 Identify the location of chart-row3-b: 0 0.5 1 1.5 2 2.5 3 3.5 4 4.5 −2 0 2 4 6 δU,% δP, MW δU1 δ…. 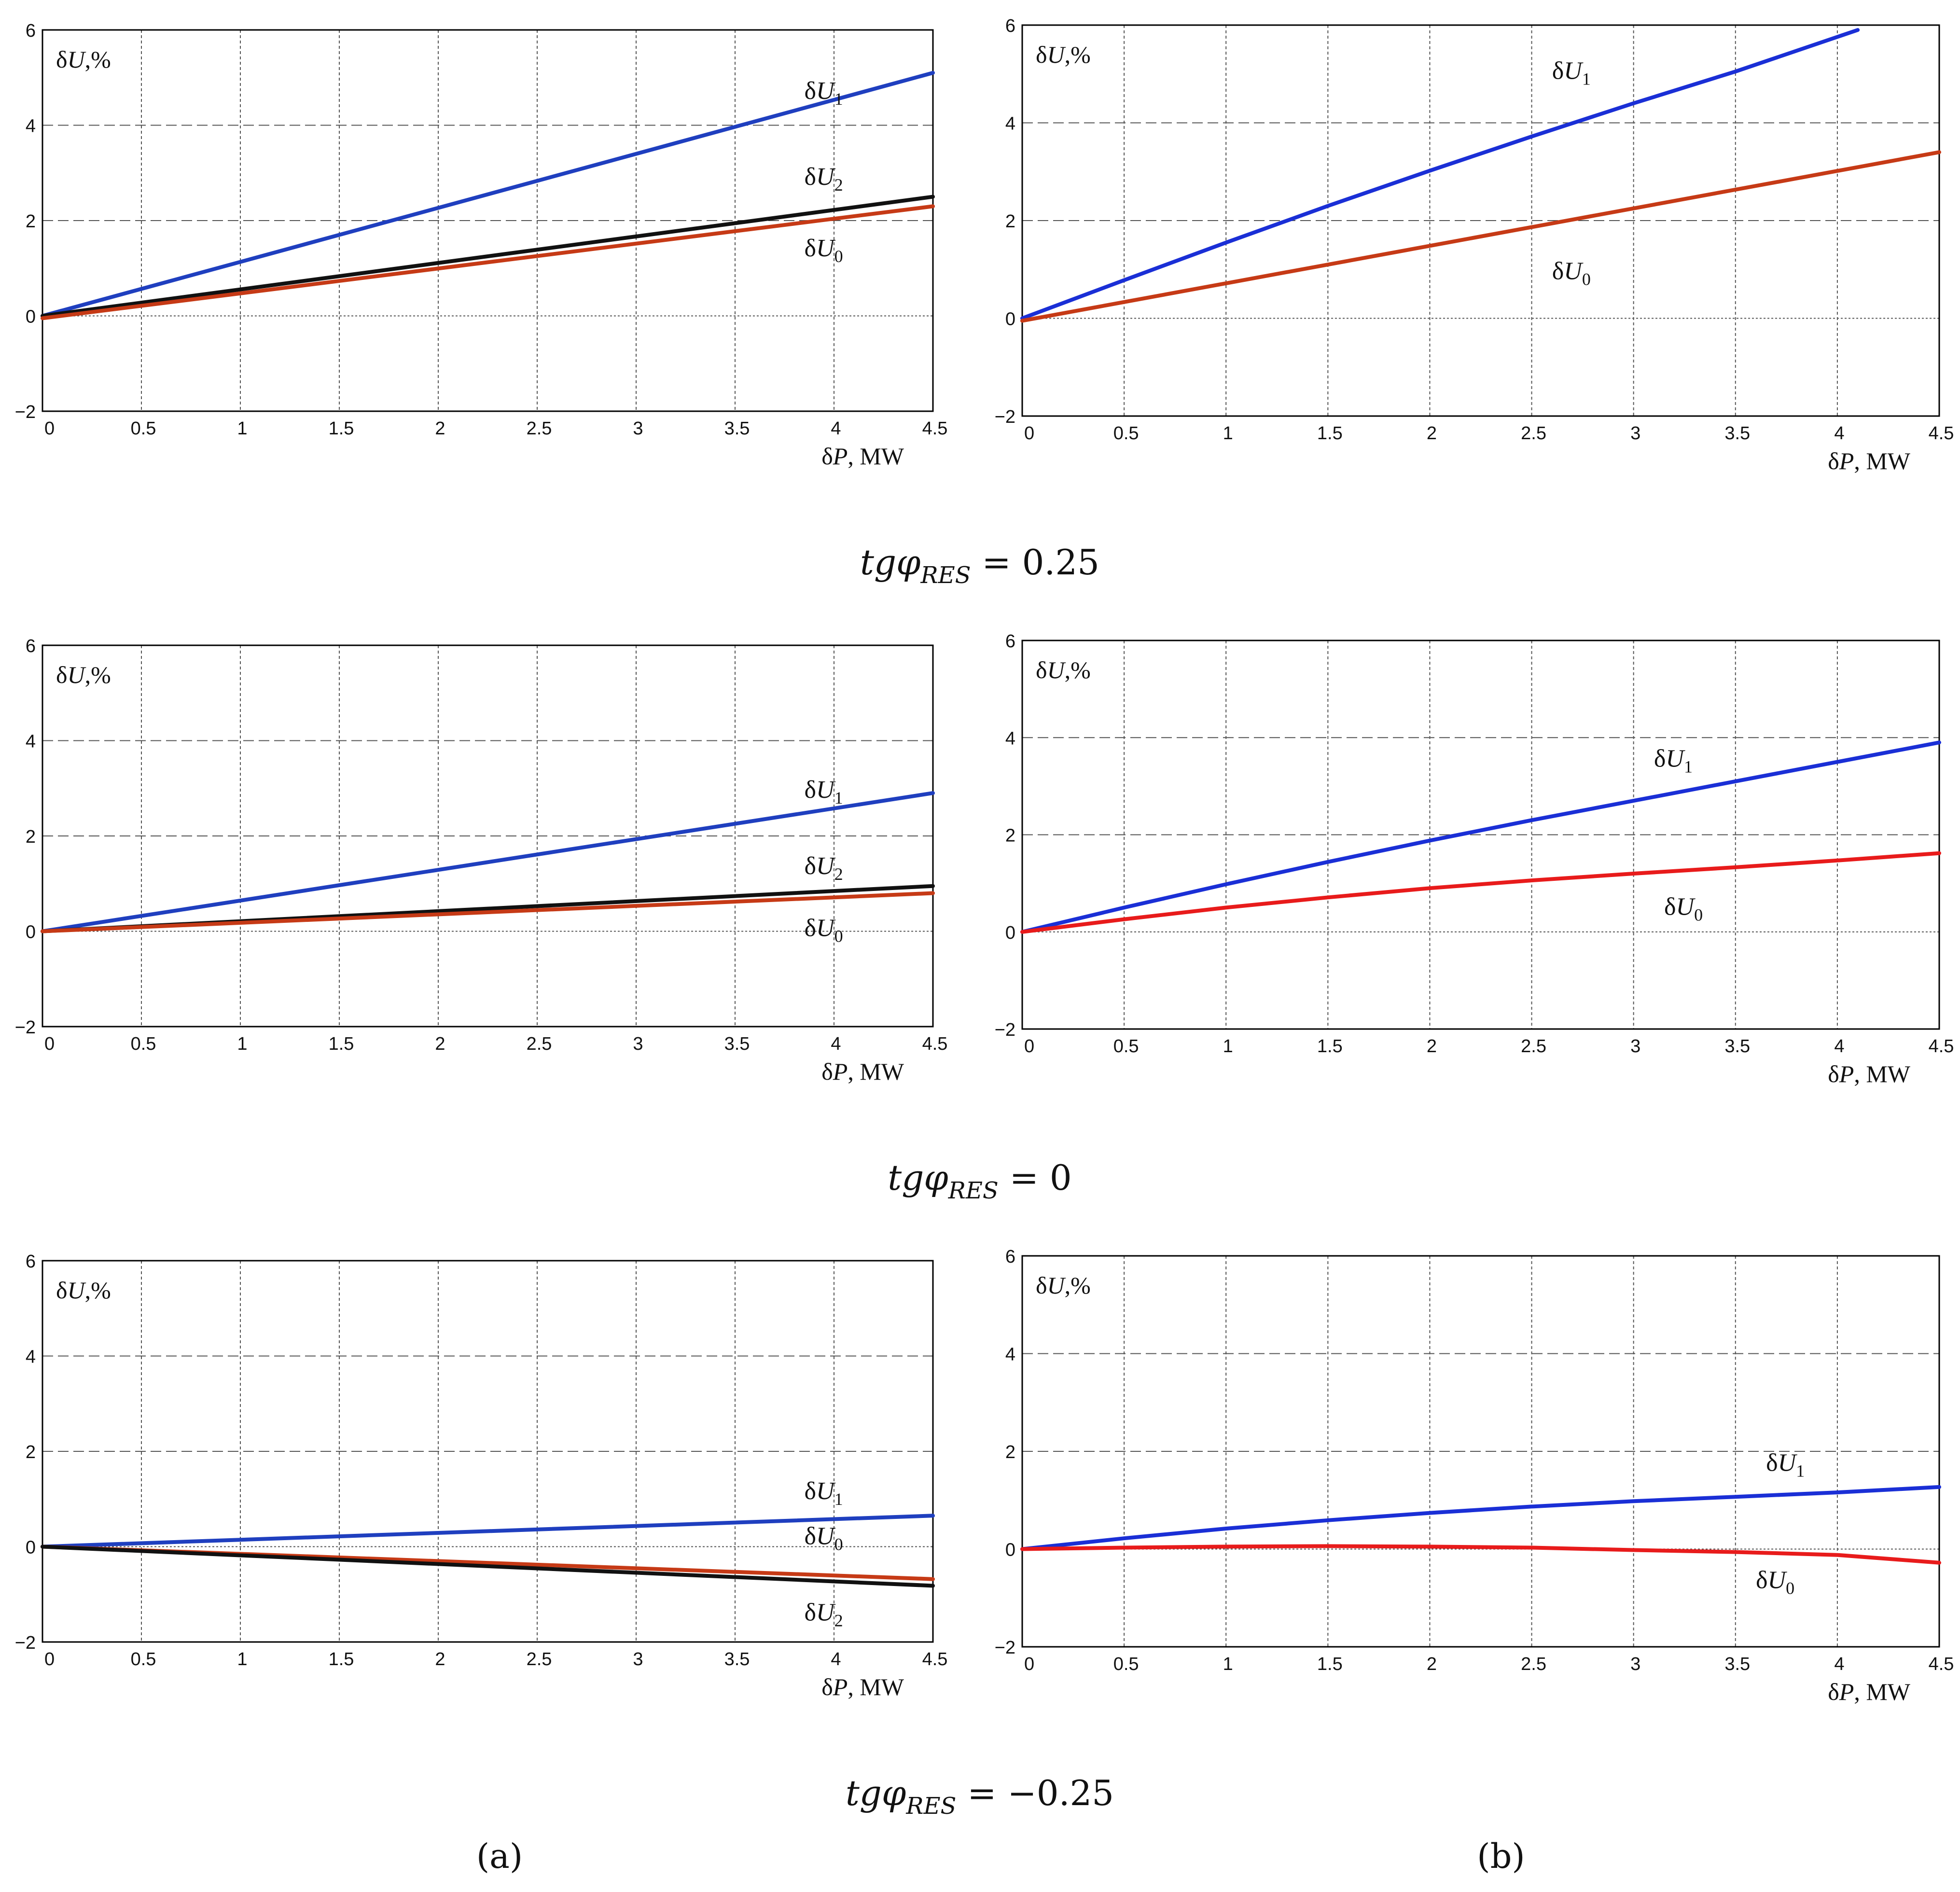
(1474, 1476).